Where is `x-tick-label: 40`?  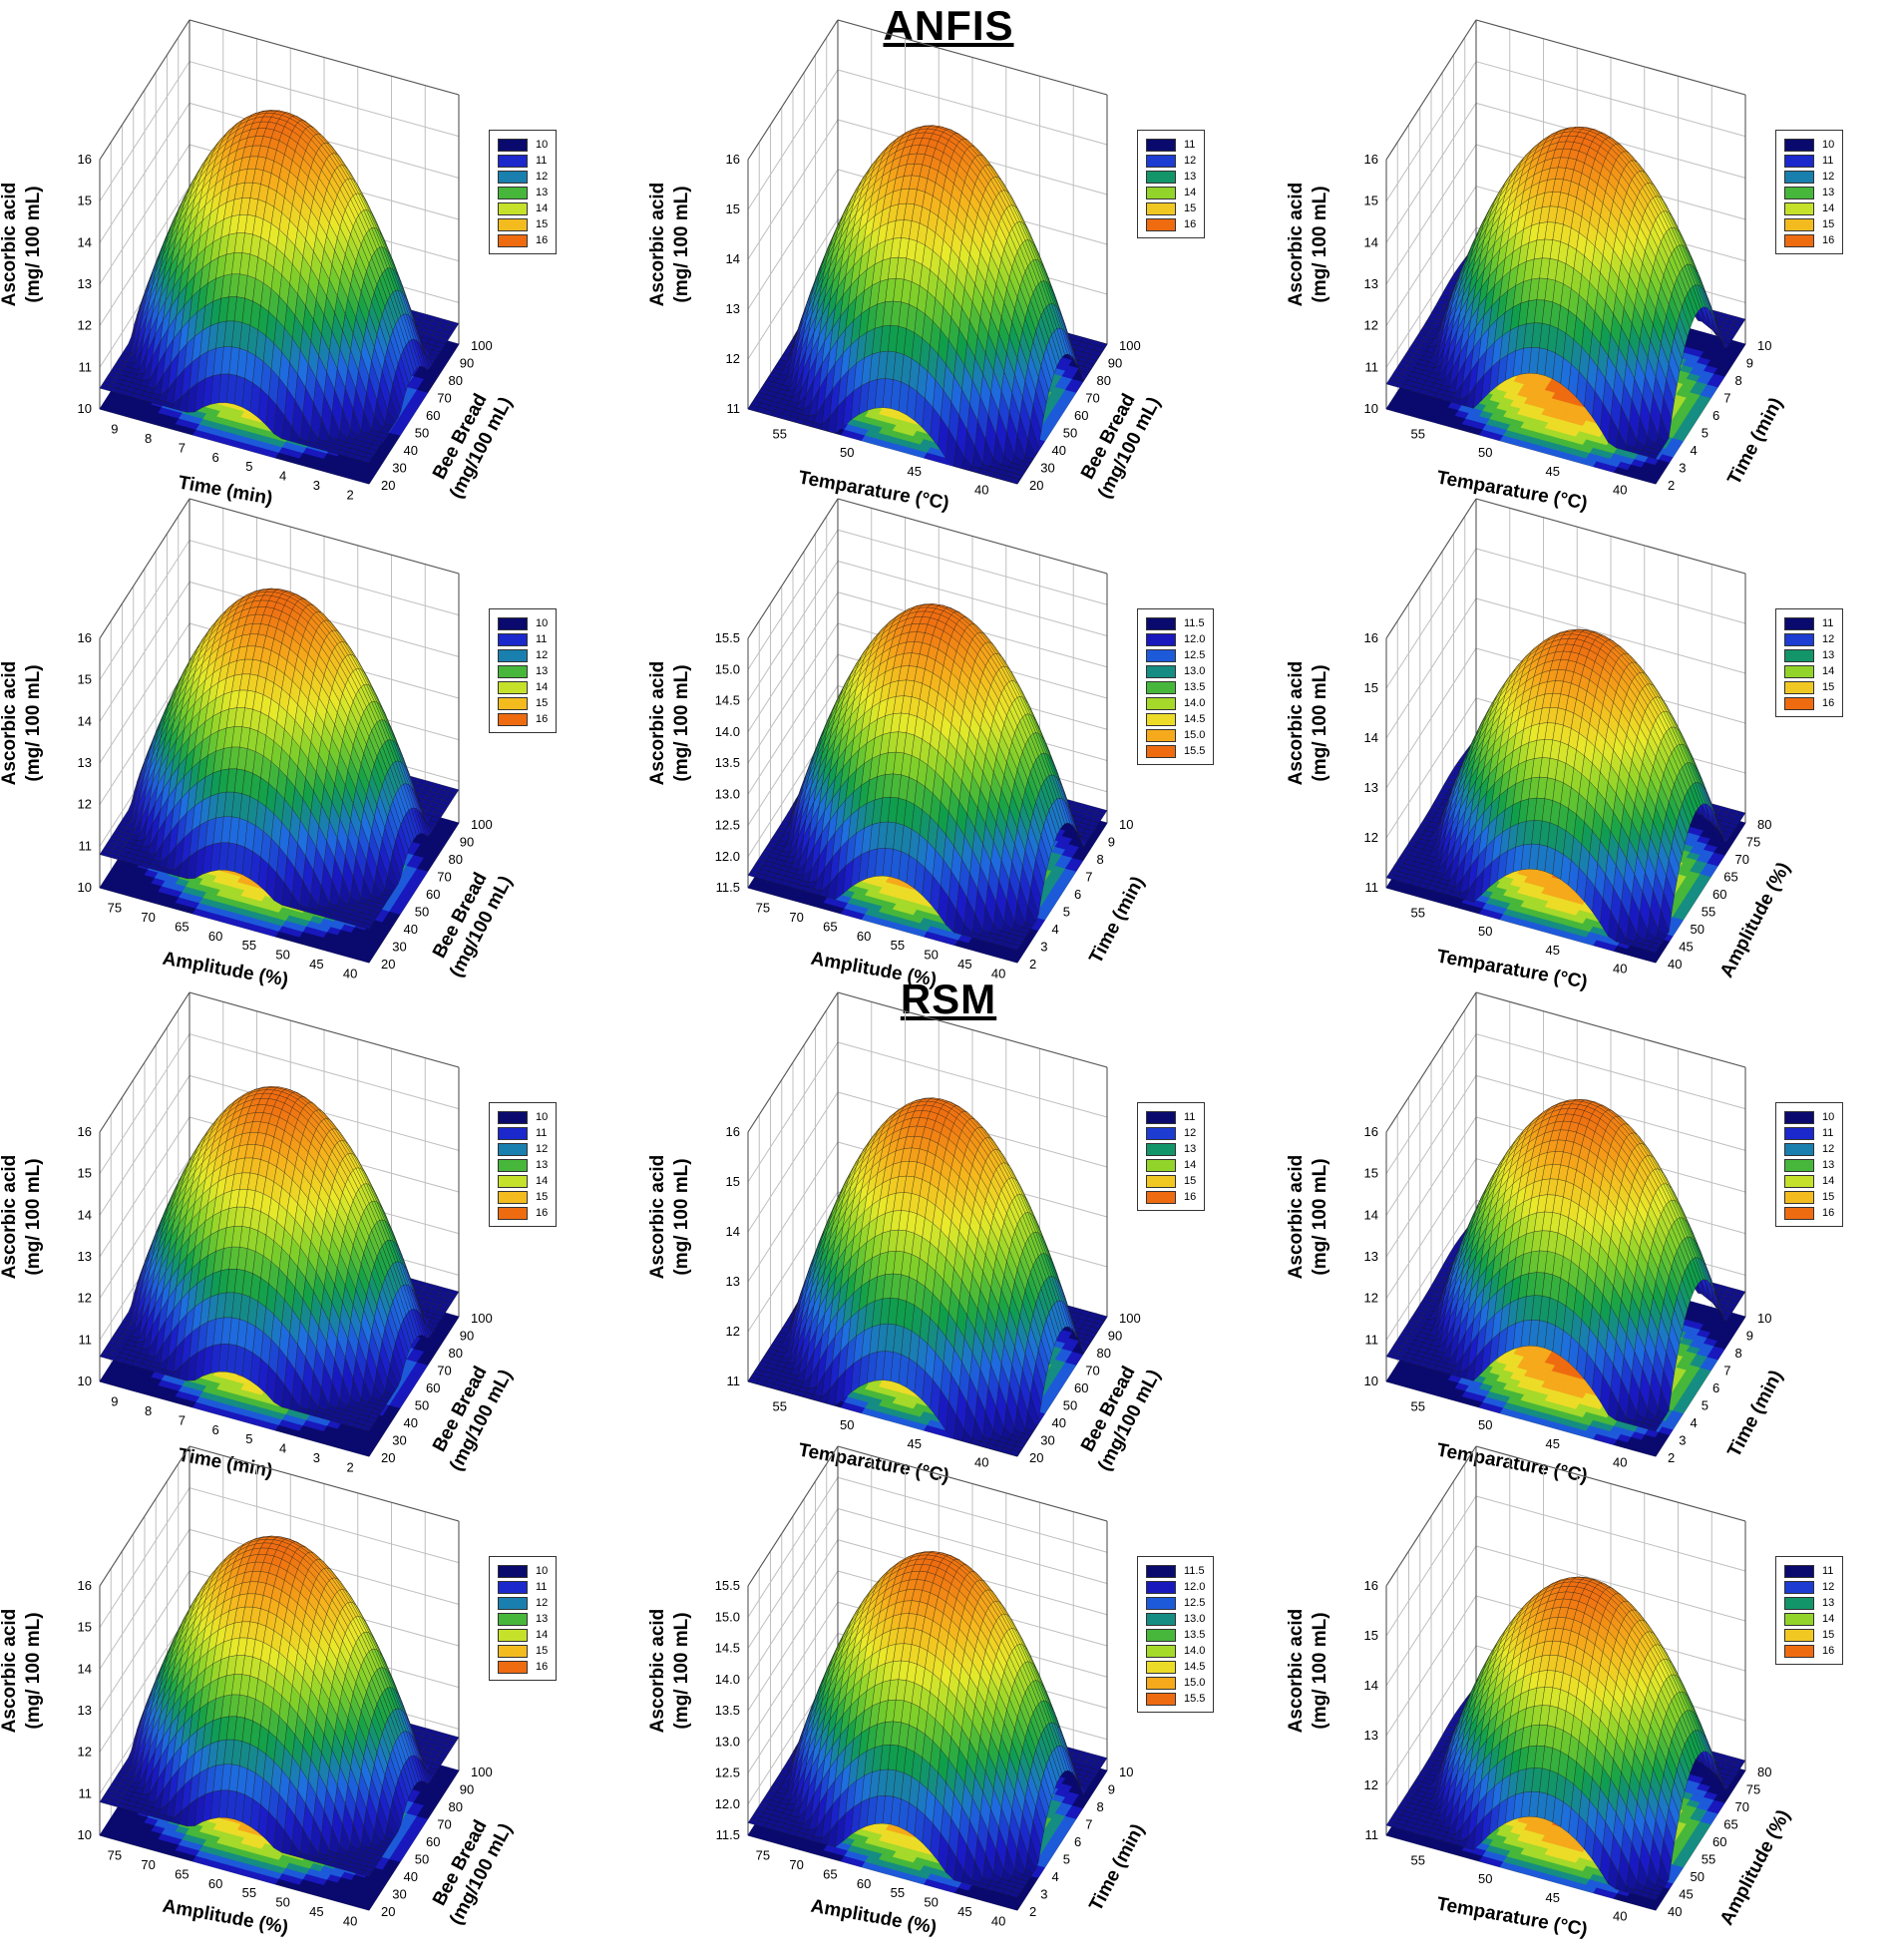 x-tick-label: 40 is located at coordinates (981, 491).